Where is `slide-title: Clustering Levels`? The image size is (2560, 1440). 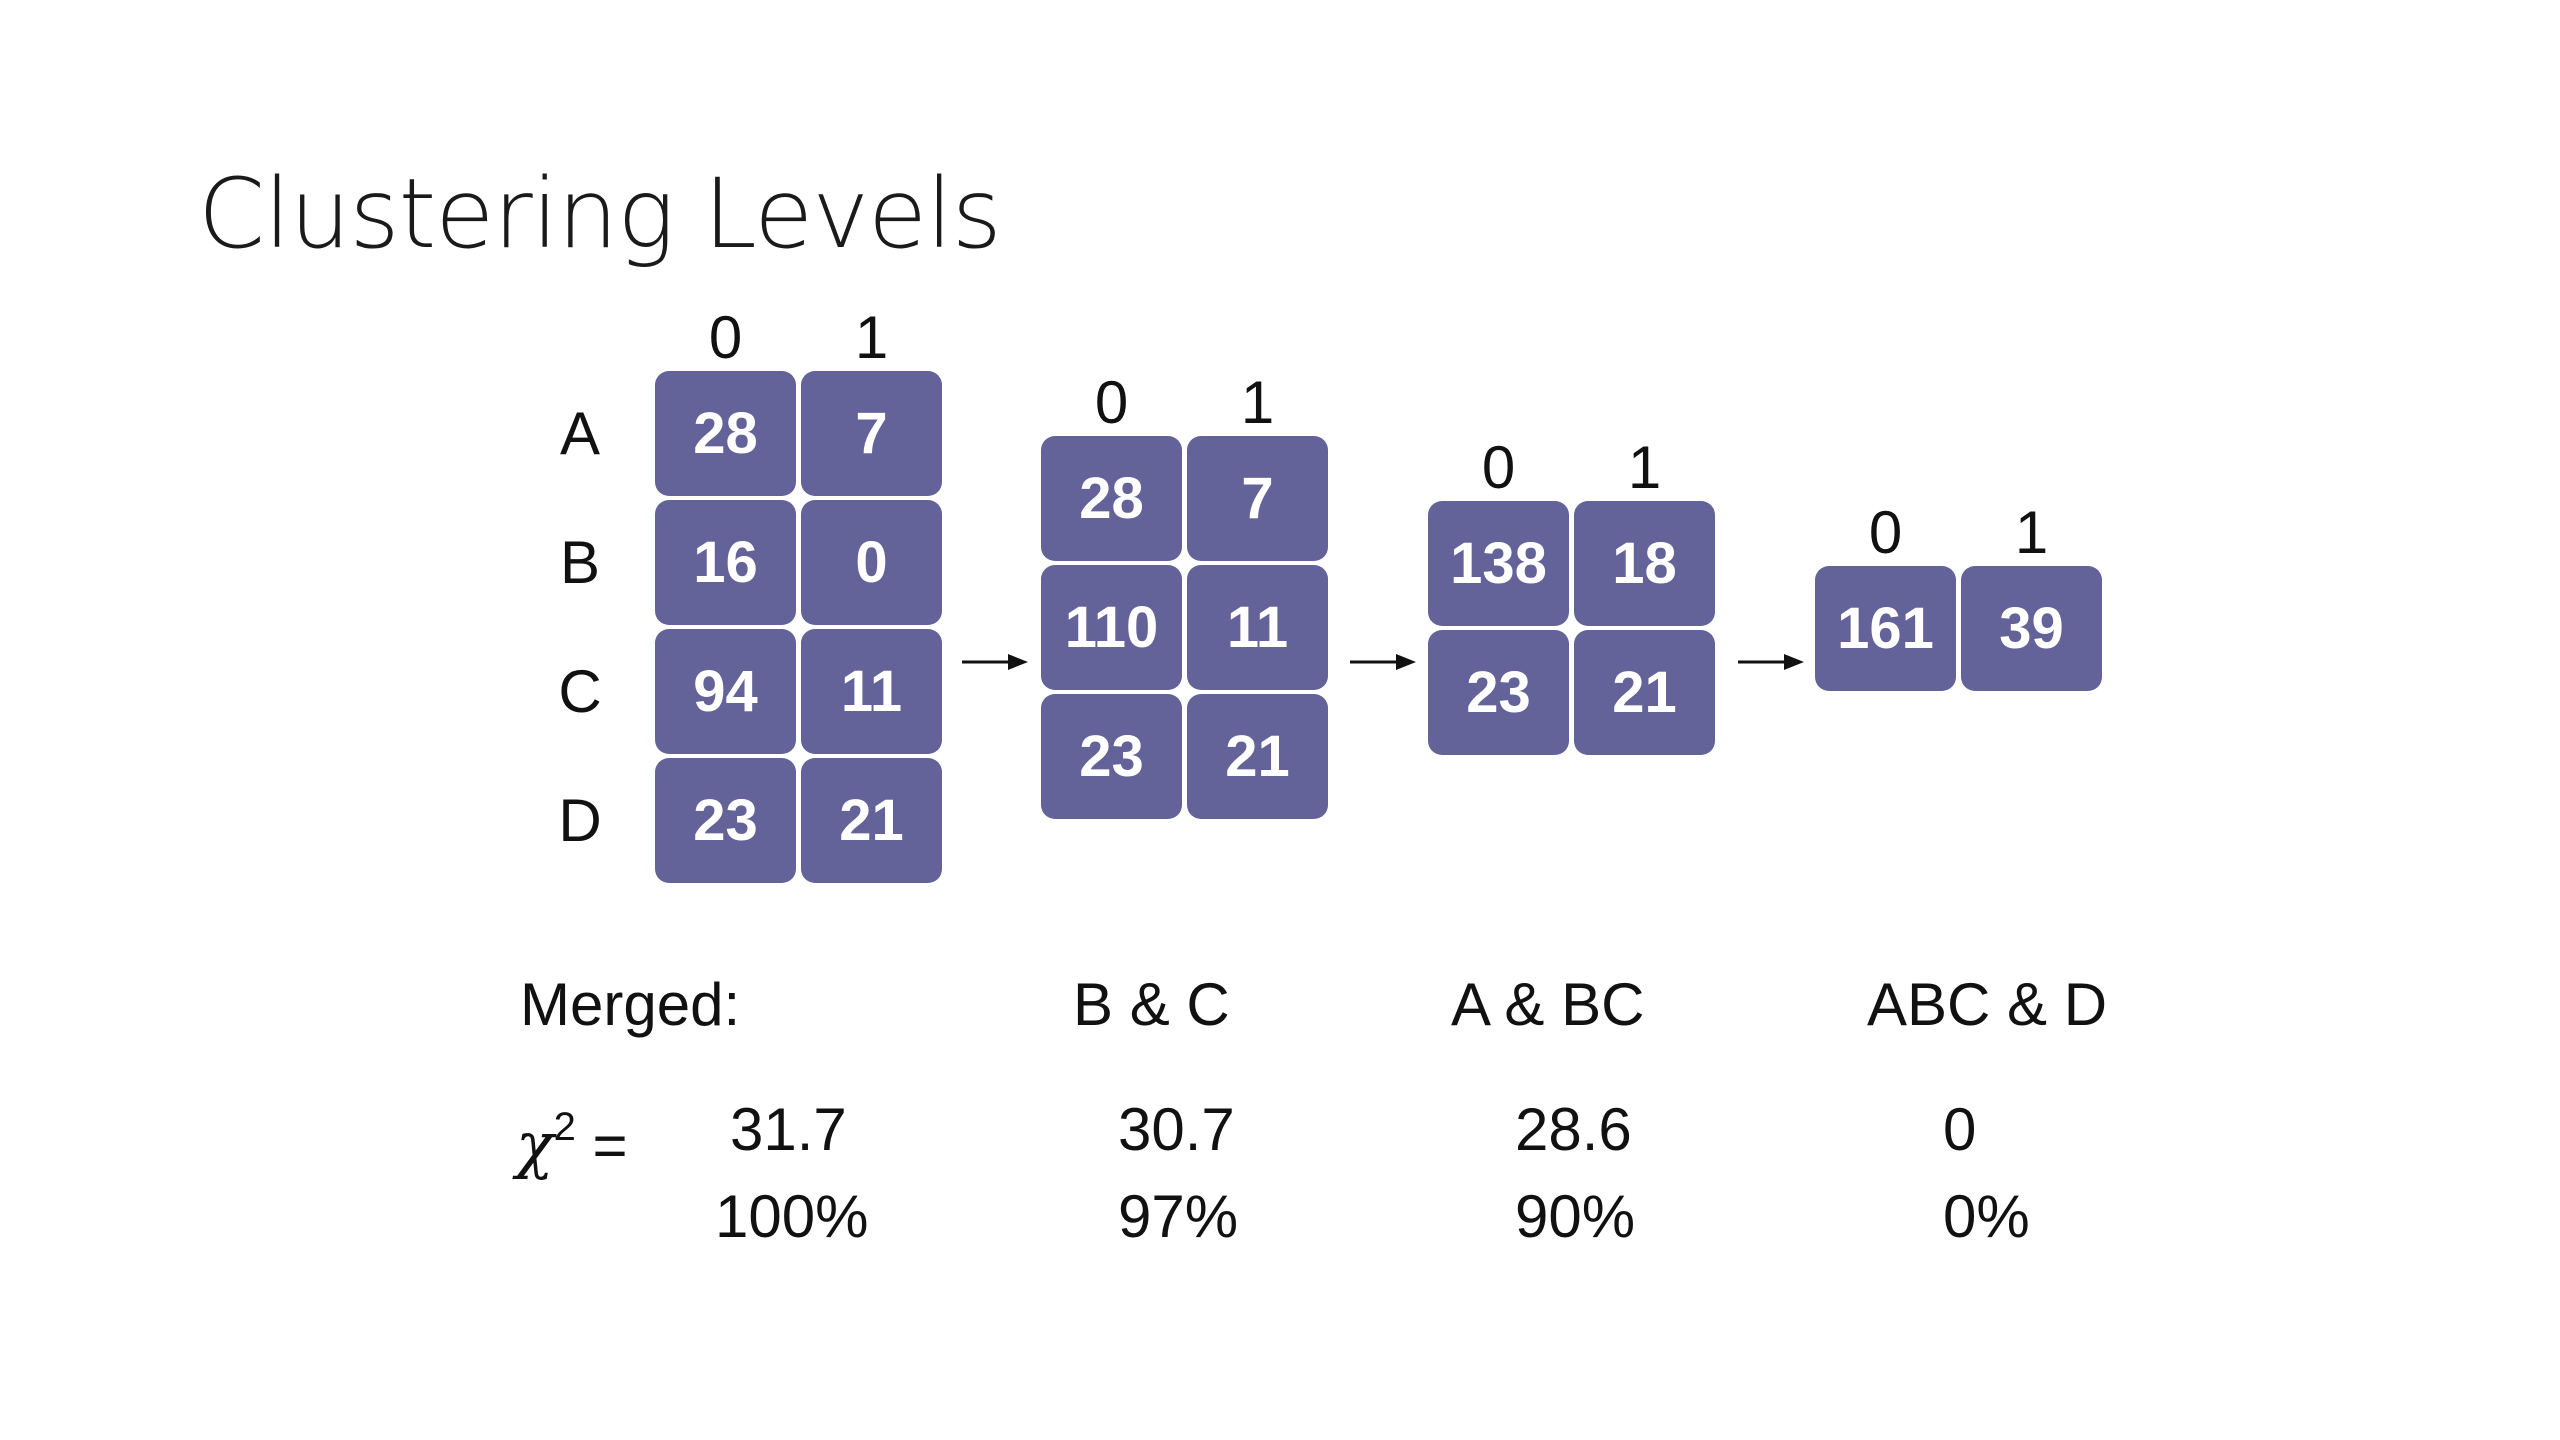
slide-title: Clustering Levels is located at coordinates (600, 214).